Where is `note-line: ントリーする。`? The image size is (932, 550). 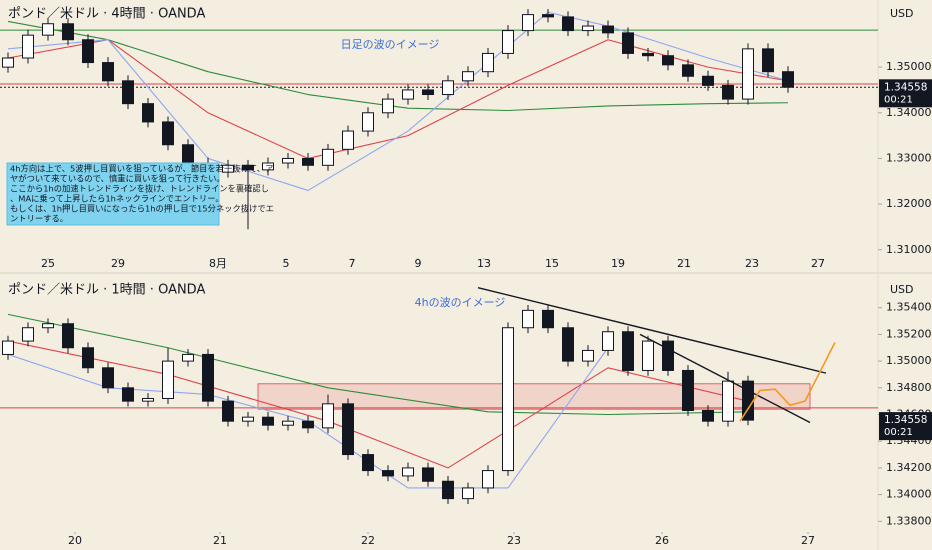 note-line: ントリーする。 is located at coordinates (39, 219).